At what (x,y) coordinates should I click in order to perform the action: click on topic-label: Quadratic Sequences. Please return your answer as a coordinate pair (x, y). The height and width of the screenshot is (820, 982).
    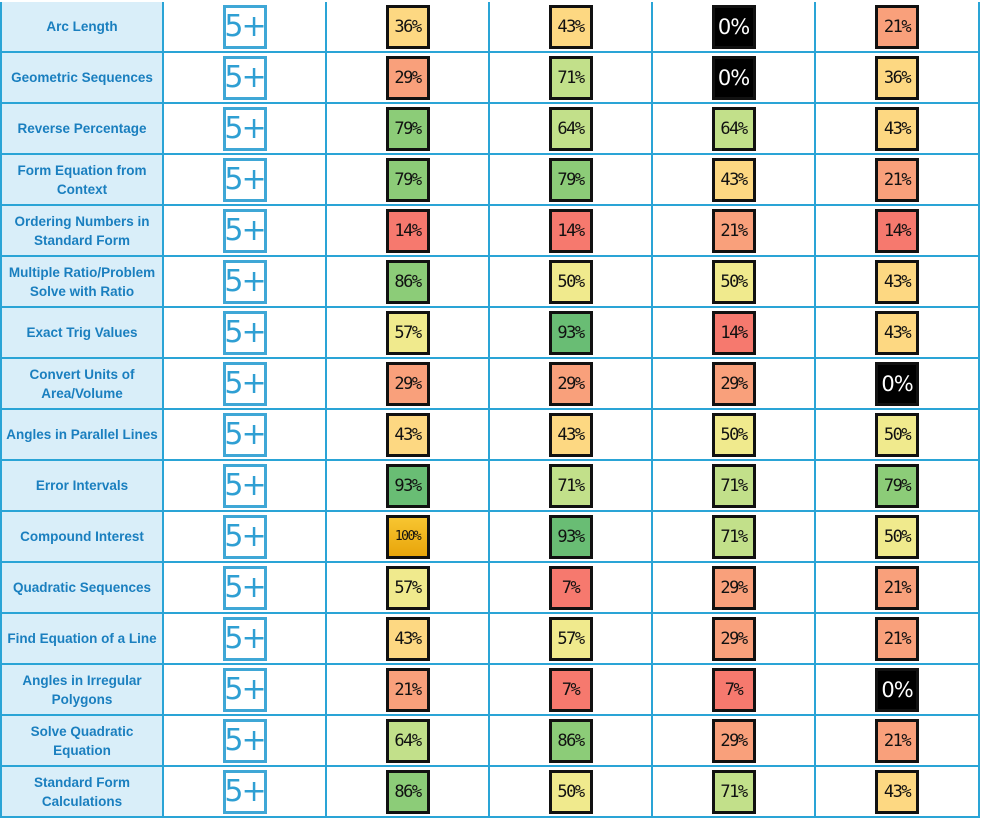
    Looking at the image, I should click on (82, 588).